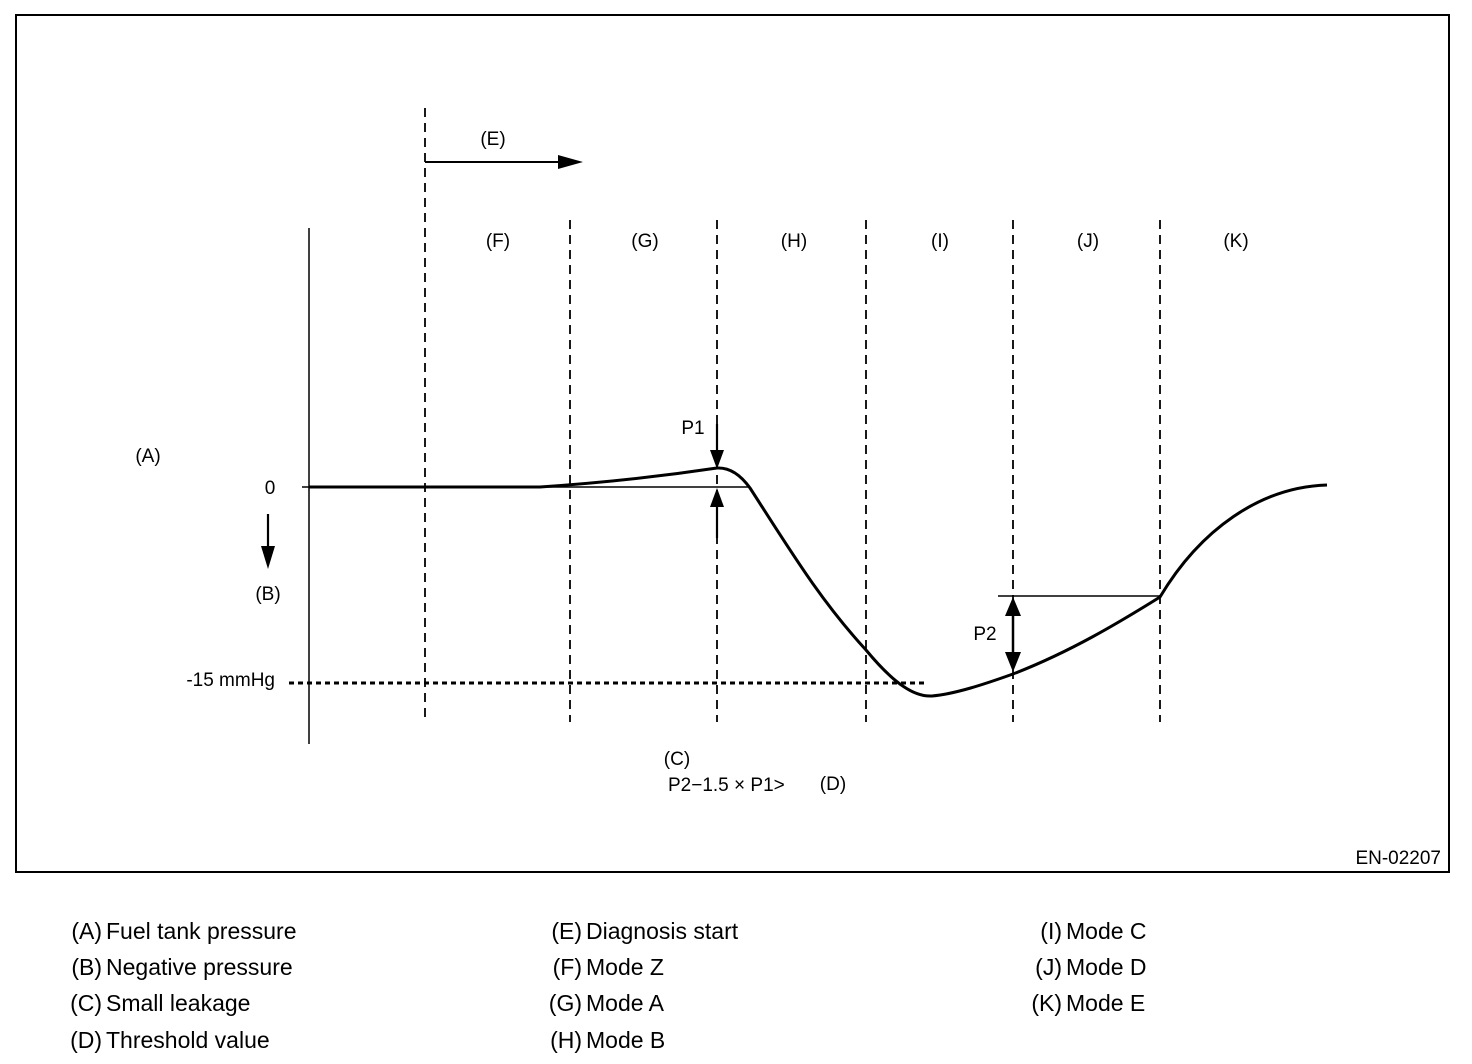  Describe the element at coordinates (1013, 662) in the screenshot. I see `p2-arrowhead-down` at that location.